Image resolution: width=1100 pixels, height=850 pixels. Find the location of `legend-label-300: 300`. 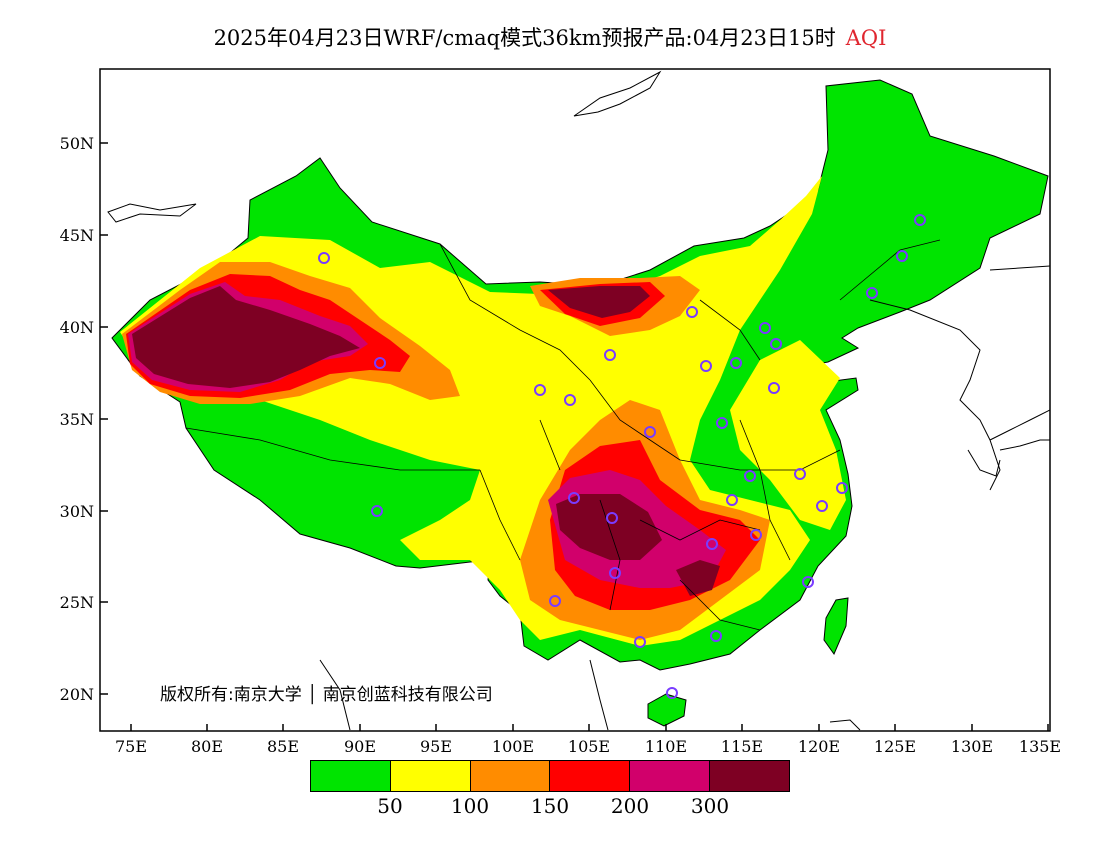

legend-label-300: 300 is located at coordinates (710, 806).